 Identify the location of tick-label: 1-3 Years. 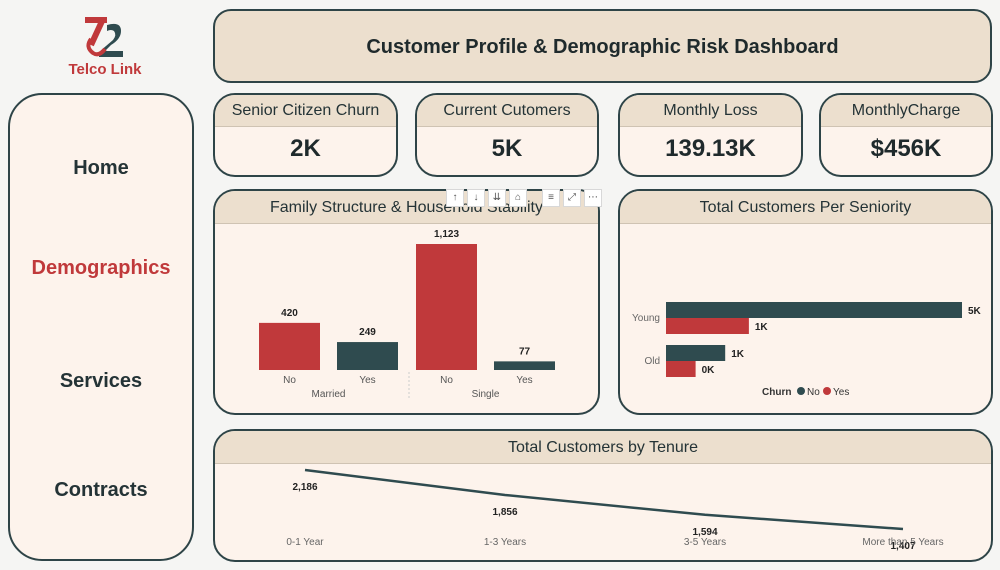
(505, 542).